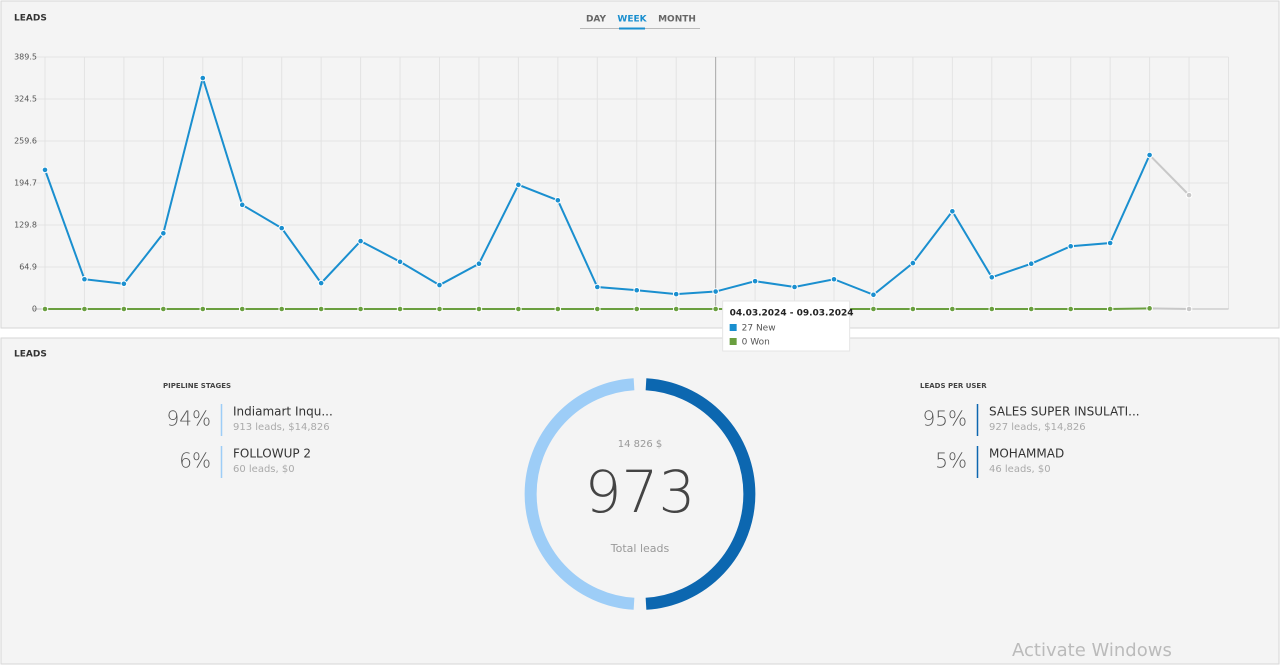 The width and height of the screenshot is (1280, 665). I want to click on tab: WEEK, so click(632, 20).